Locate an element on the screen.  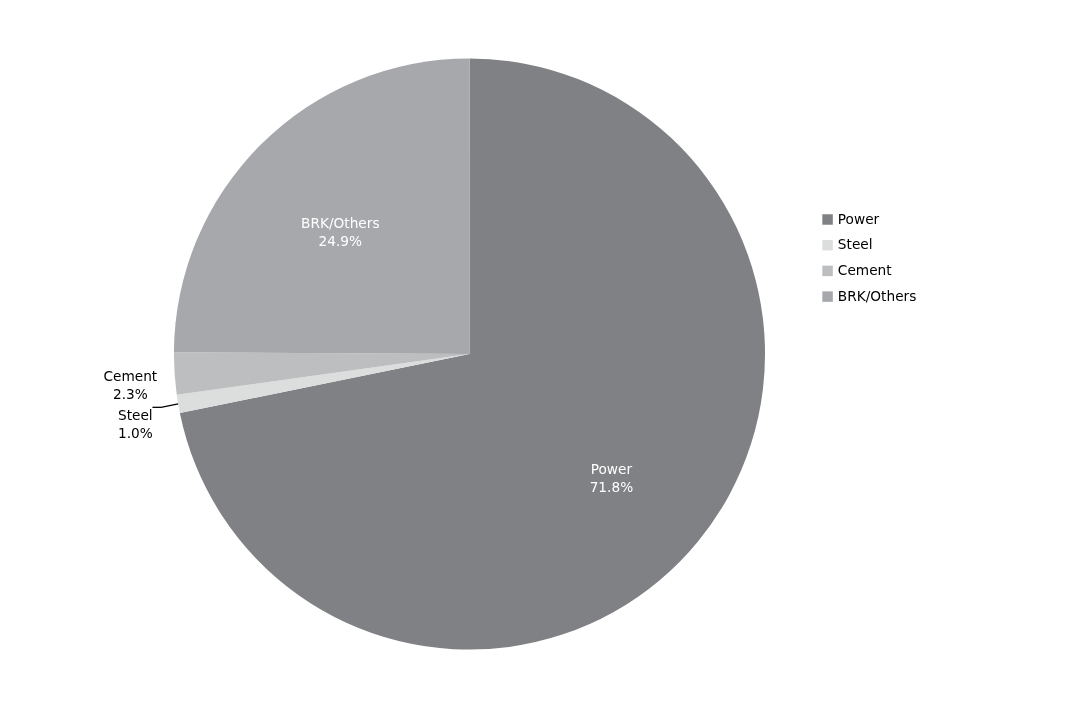
slice-label: BRK/Others is located at coordinates (340, 223).